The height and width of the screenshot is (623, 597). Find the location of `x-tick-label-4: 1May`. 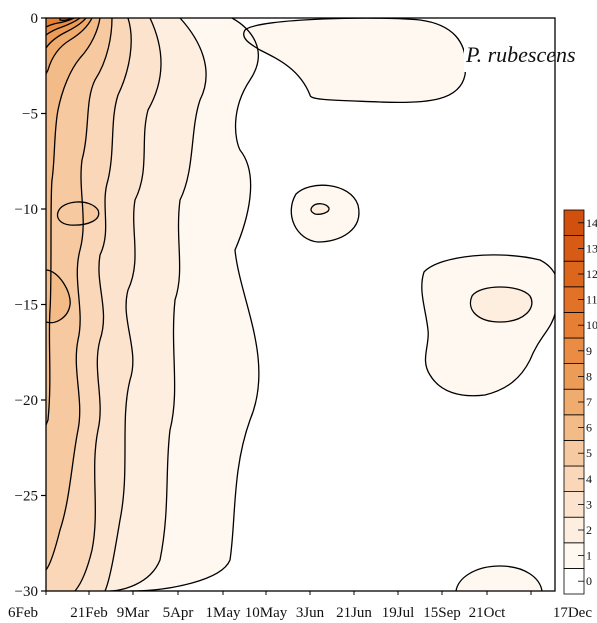

x-tick-label-4: 1May is located at coordinates (223, 613).